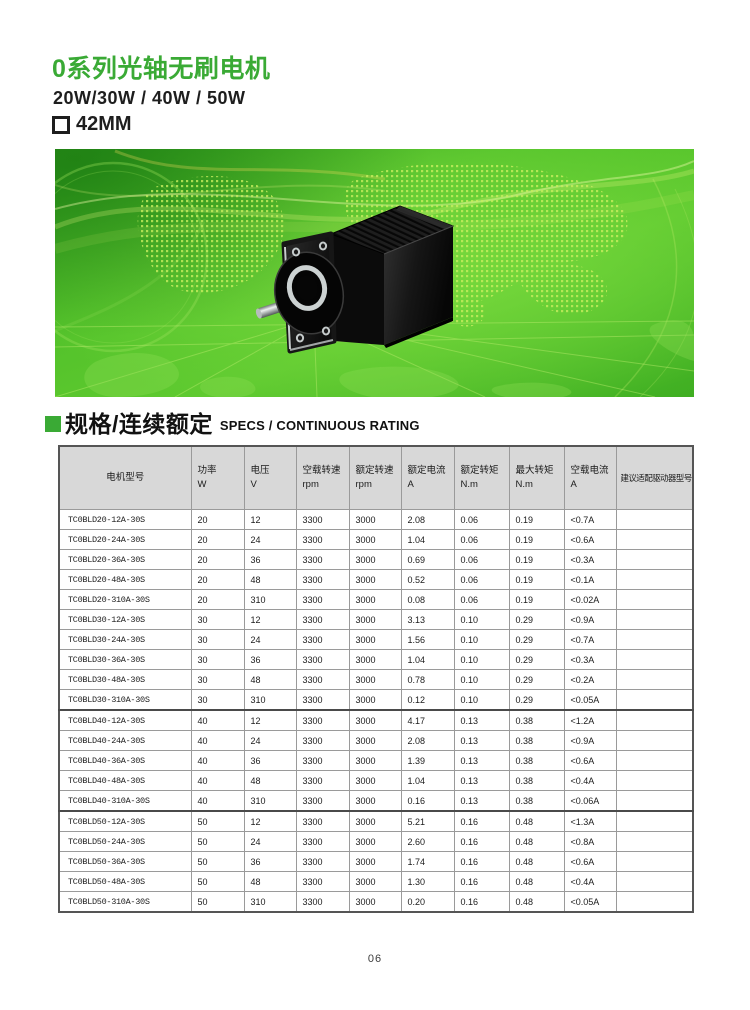 The image size is (750, 1010). What do you see at coordinates (53, 424) in the screenshot?
I see `section-bullet-icon` at bounding box center [53, 424].